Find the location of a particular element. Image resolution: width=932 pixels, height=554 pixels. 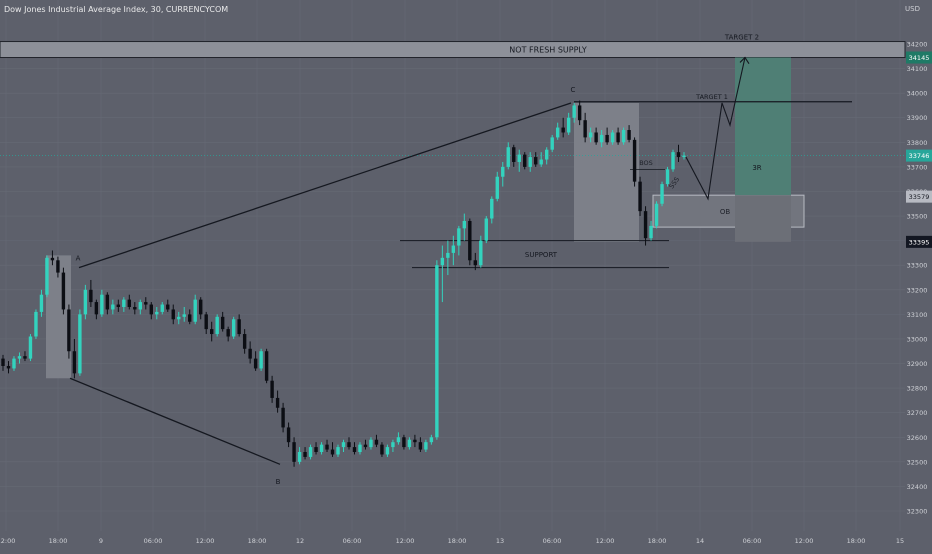

x-tick-label: 14 is located at coordinates (700, 541).